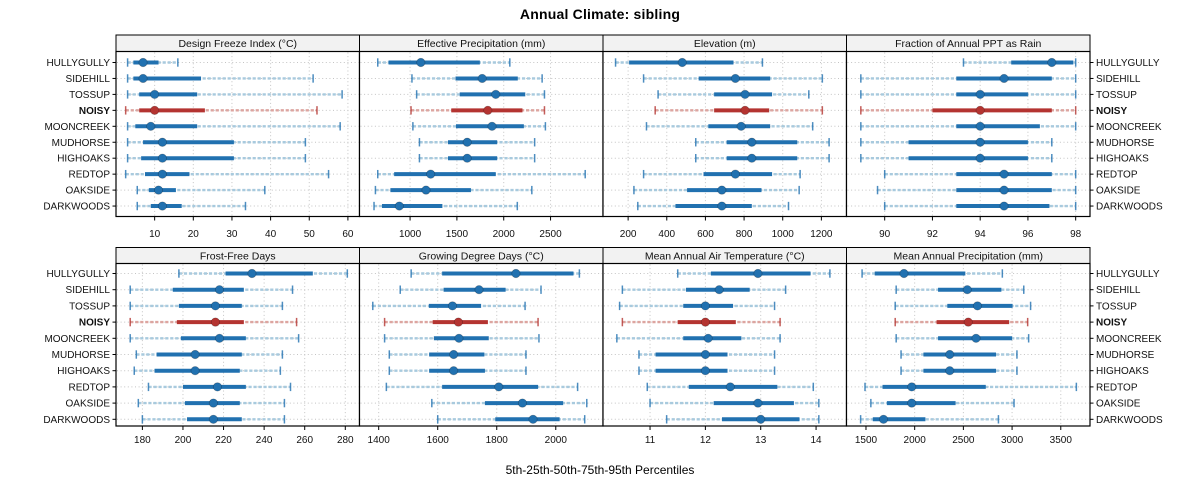 The image size is (1200, 500). What do you see at coordinates (194, 234) in the screenshot?
I see `x-tick-label: 20` at bounding box center [194, 234].